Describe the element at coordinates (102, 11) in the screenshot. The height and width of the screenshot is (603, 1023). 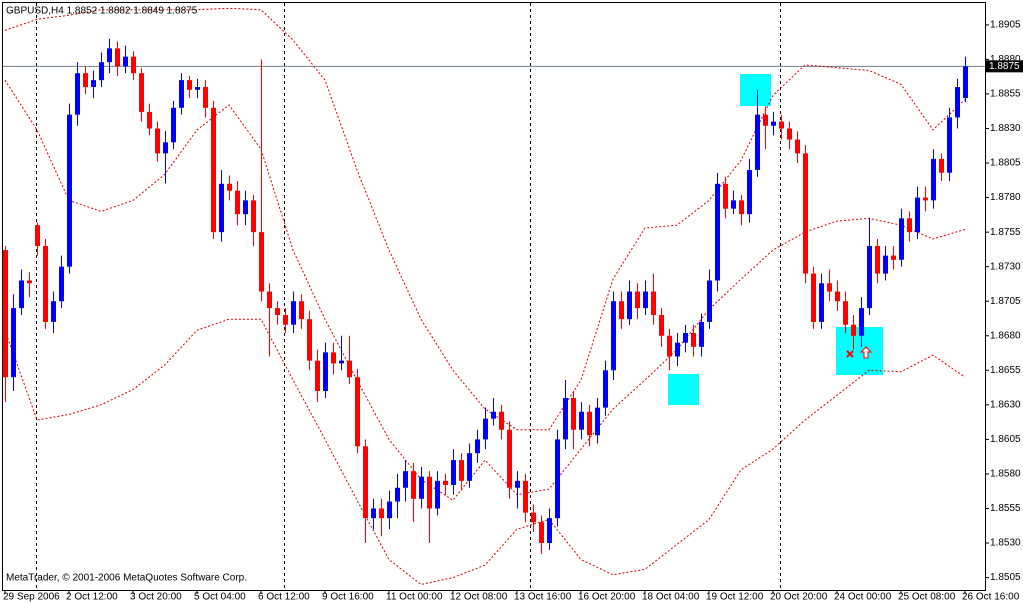
I see `chart-title: GBPUSD,H4 1.8852 1.8882 1.8849 1.8875` at that location.